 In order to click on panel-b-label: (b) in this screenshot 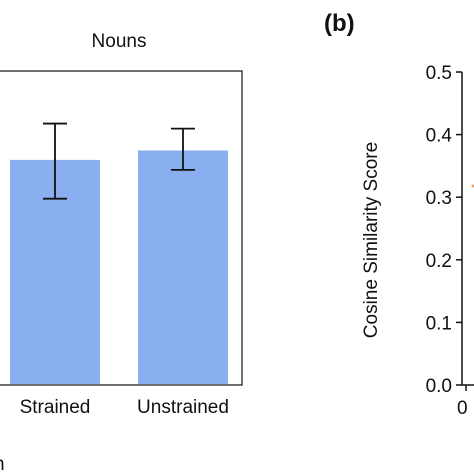, I will do `click(339, 23)`.